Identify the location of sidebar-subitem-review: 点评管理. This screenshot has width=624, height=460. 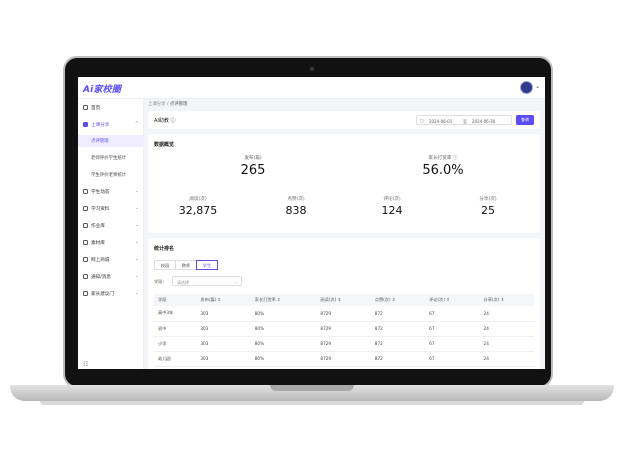
(111, 141).